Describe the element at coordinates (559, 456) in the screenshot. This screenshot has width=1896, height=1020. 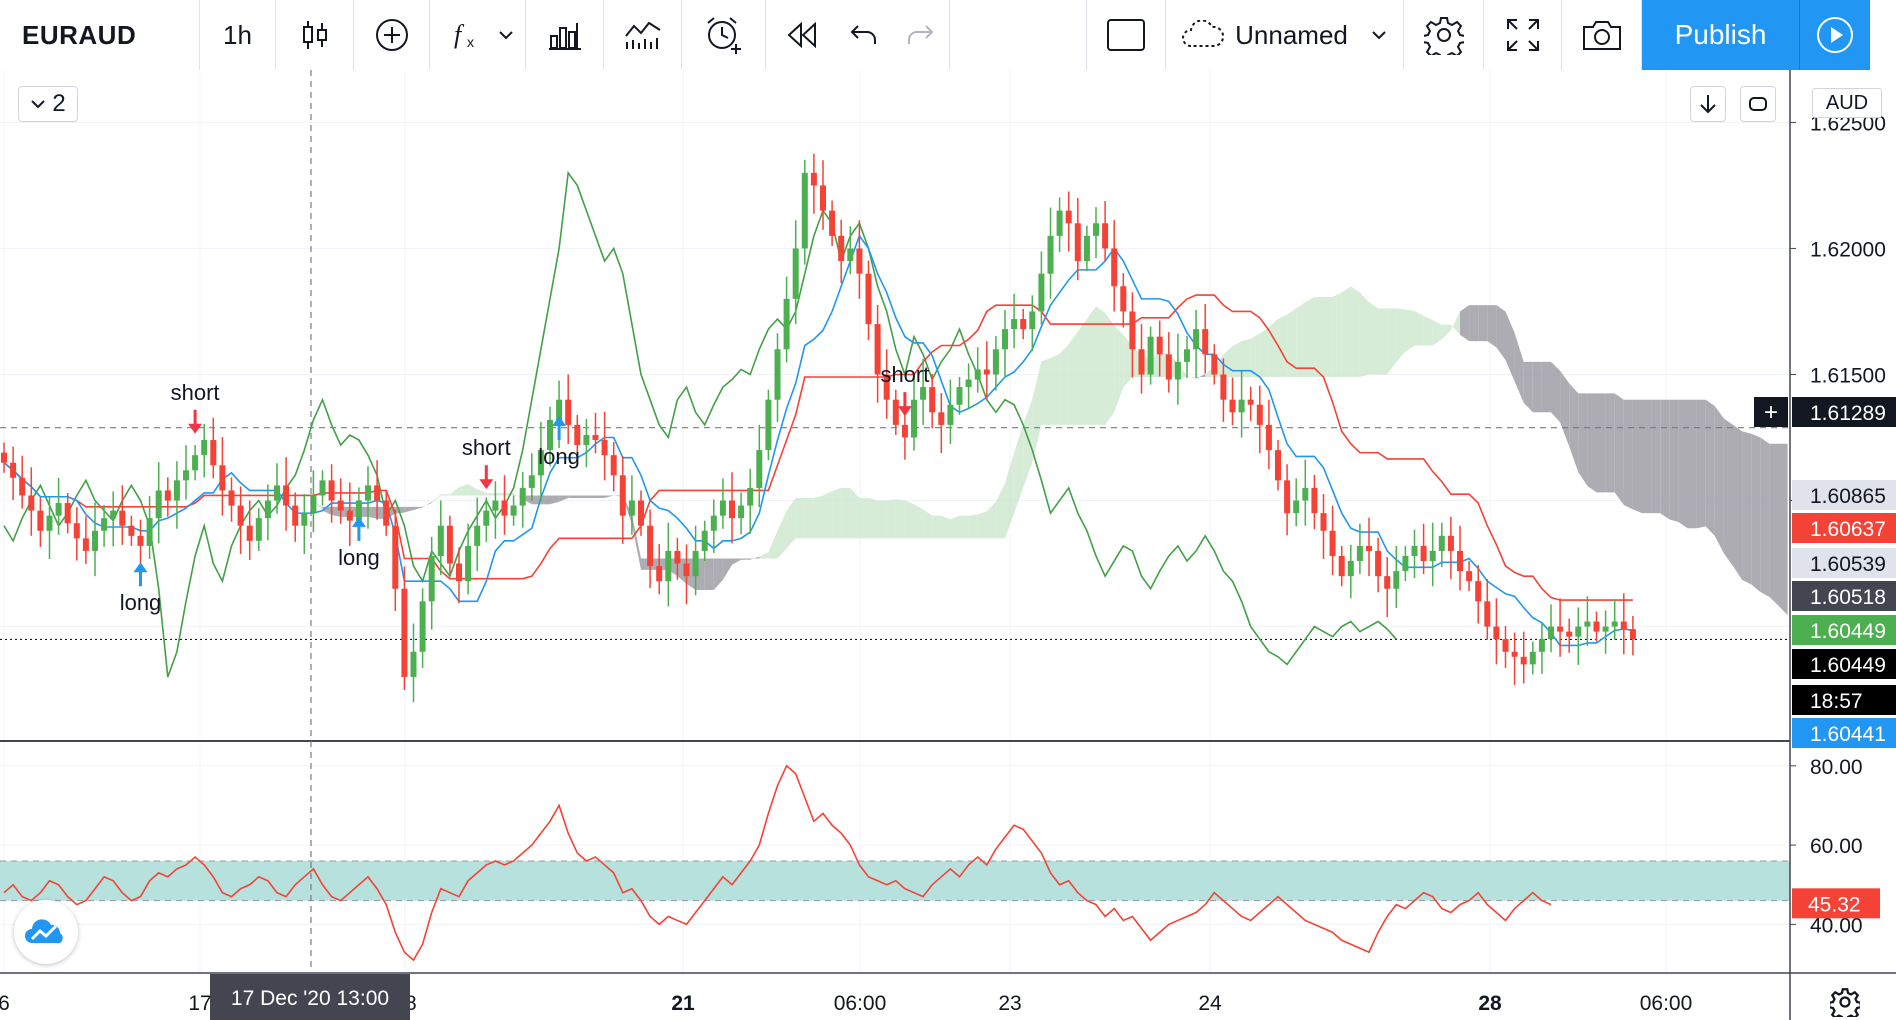
I see `long-signal-label: long` at that location.